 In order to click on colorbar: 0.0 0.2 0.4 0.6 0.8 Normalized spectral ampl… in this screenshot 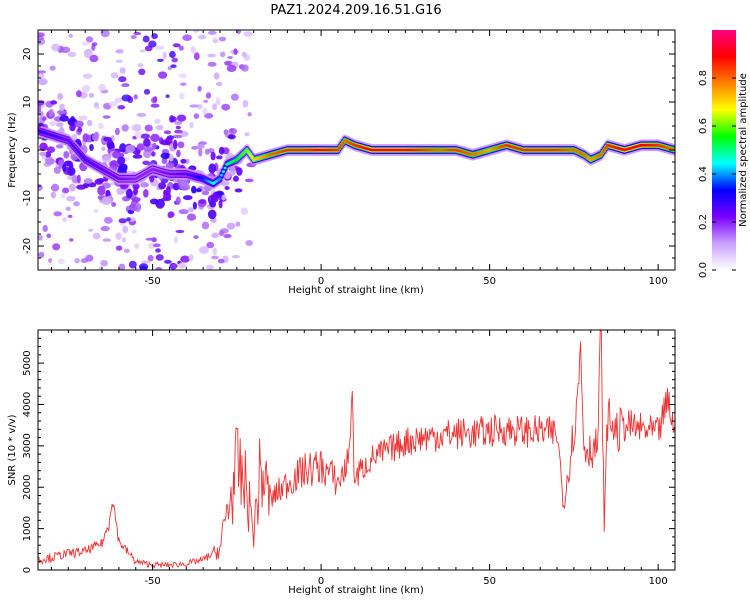, I will do `click(723, 154)`.